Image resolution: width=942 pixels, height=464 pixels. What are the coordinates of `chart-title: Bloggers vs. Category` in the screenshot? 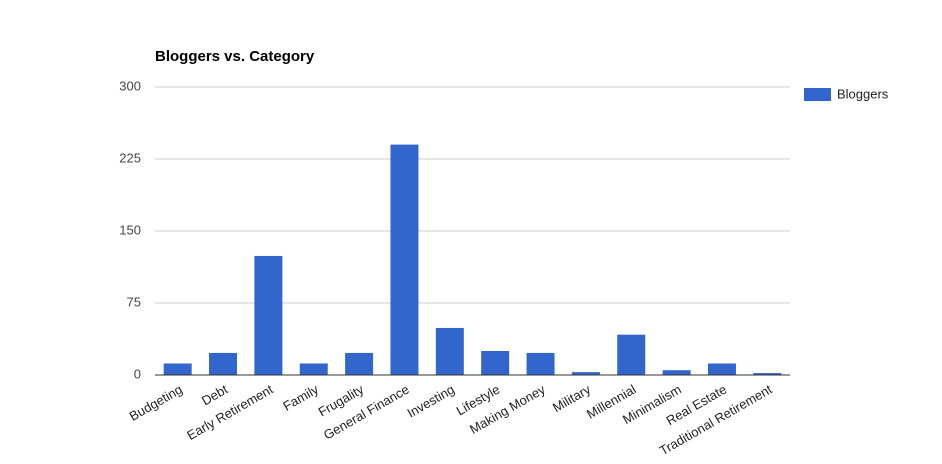 It's located at (235, 56).